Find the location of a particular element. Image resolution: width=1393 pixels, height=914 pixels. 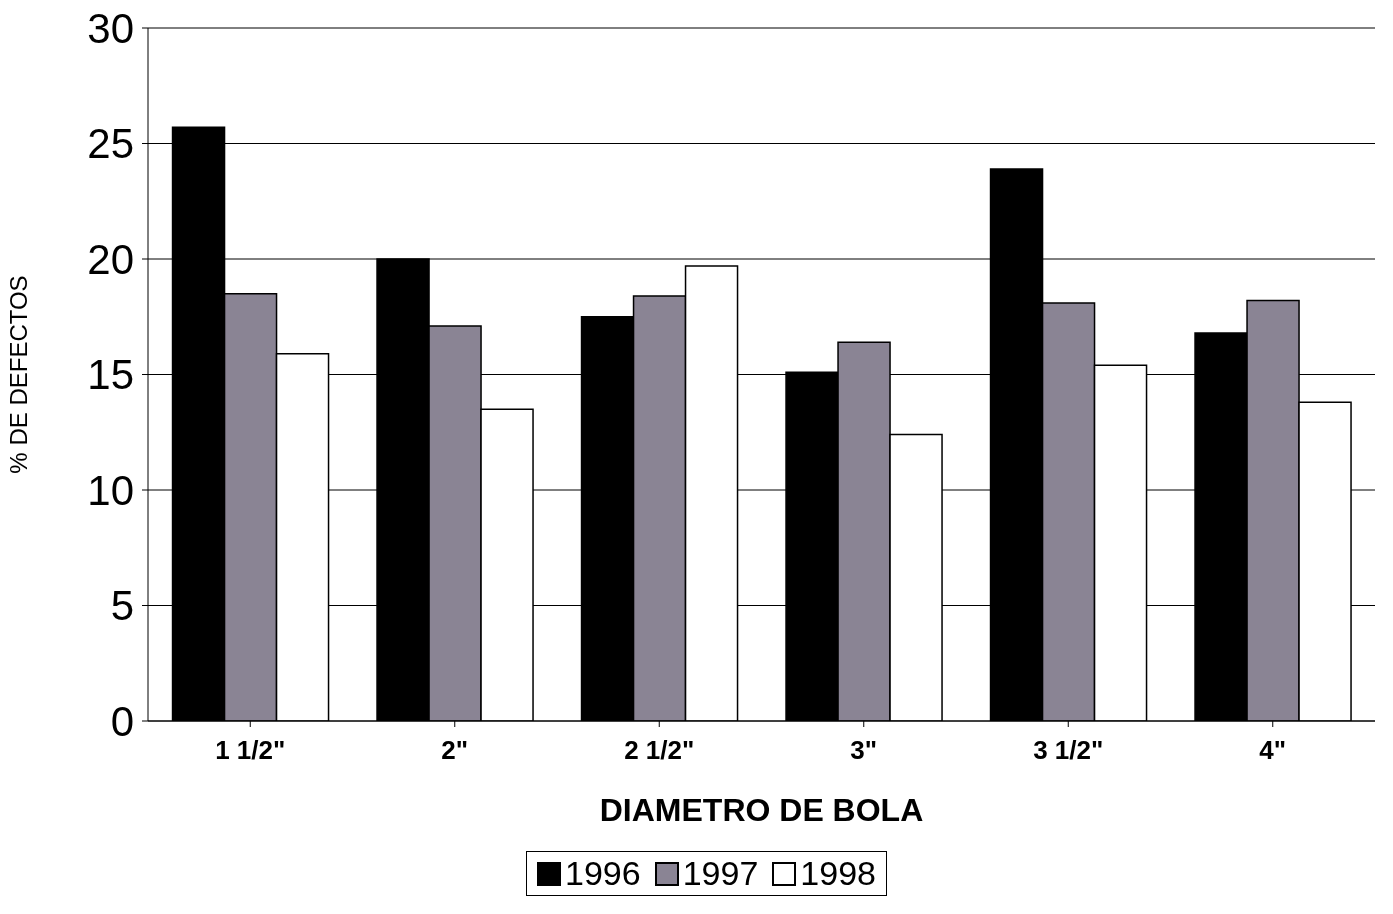

y-tick-label: 25 is located at coordinates (110, 144).